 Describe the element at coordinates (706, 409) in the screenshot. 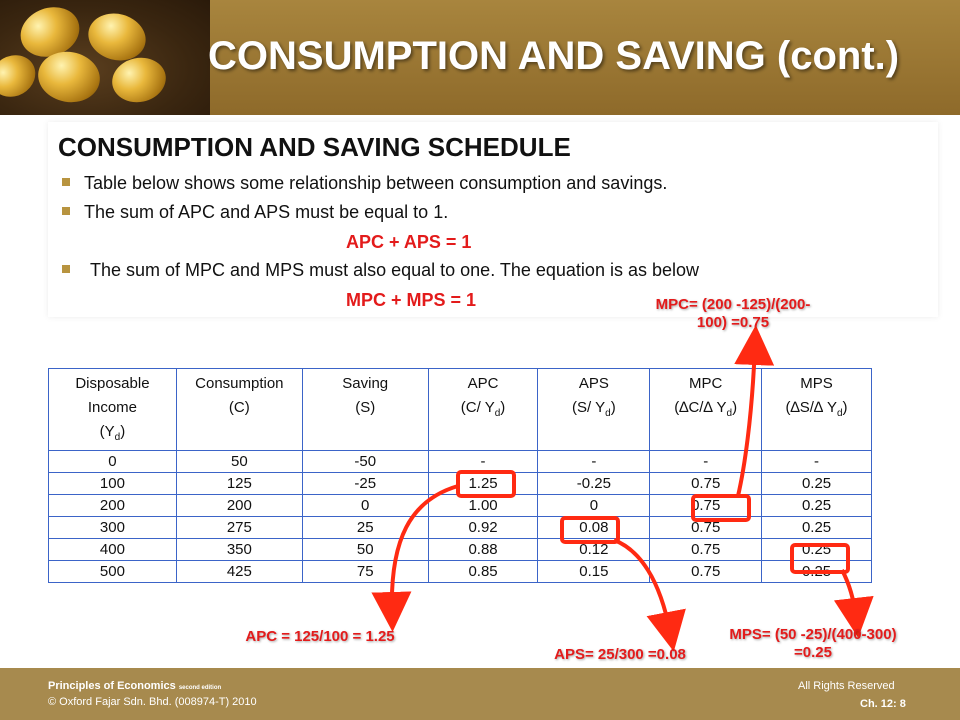

I see `header-mpc: MPC (∆C/∆ Yd)` at that location.